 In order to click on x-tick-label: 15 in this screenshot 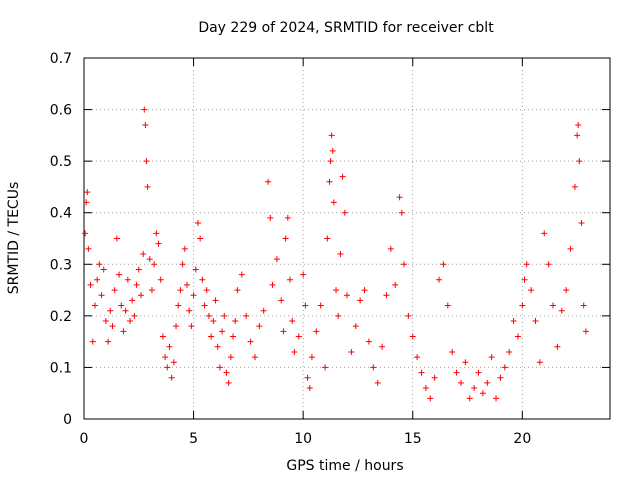, I will do `click(413, 439)`.